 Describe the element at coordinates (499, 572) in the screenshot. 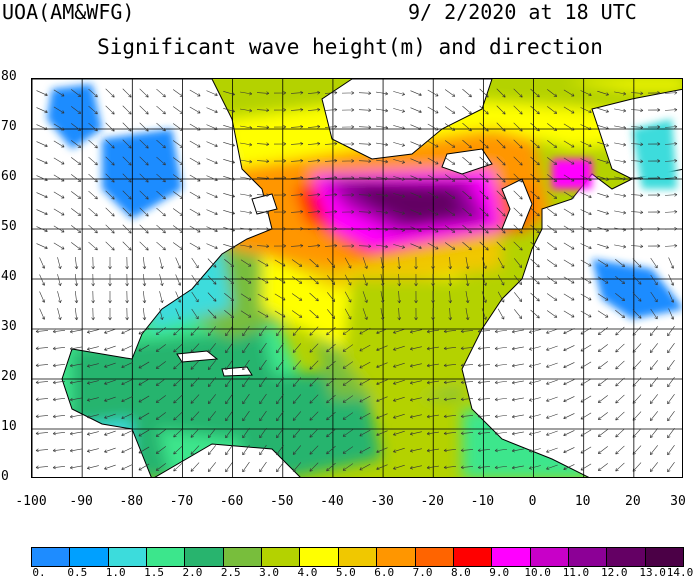

I see `colorbar-label: 9.0` at that location.